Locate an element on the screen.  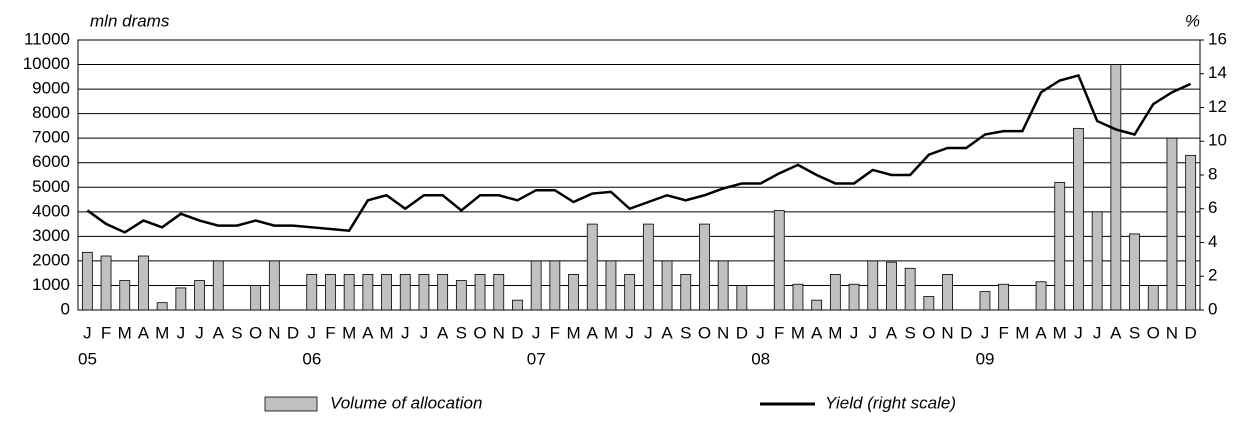
year-label: 08 is located at coordinates (760, 358).